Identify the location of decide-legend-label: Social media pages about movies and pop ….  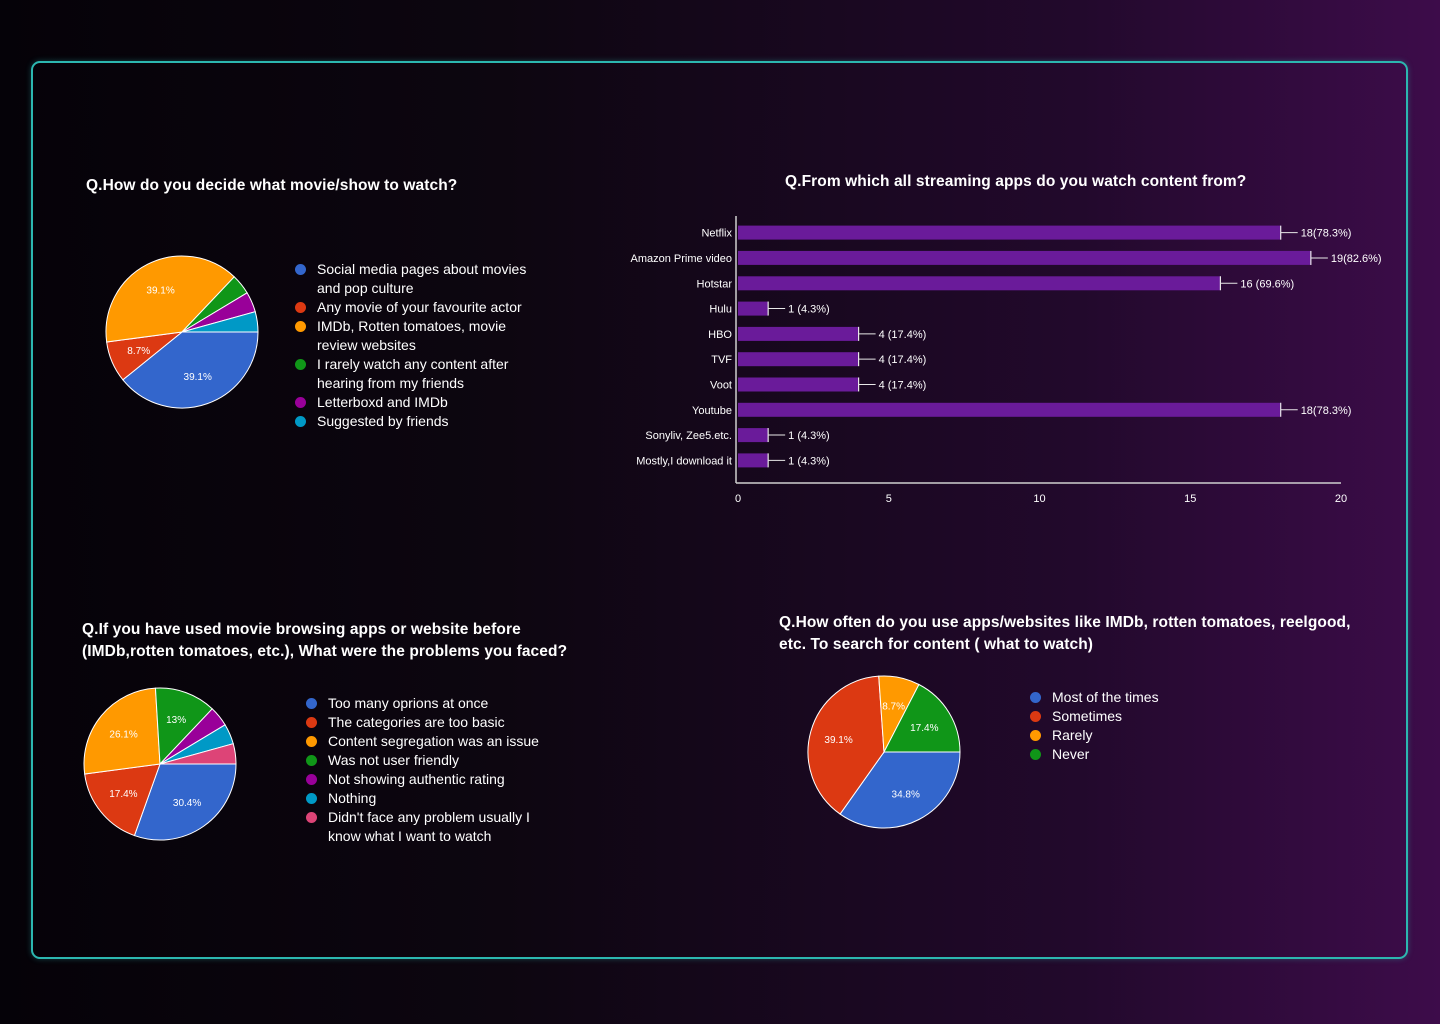
(422, 278).